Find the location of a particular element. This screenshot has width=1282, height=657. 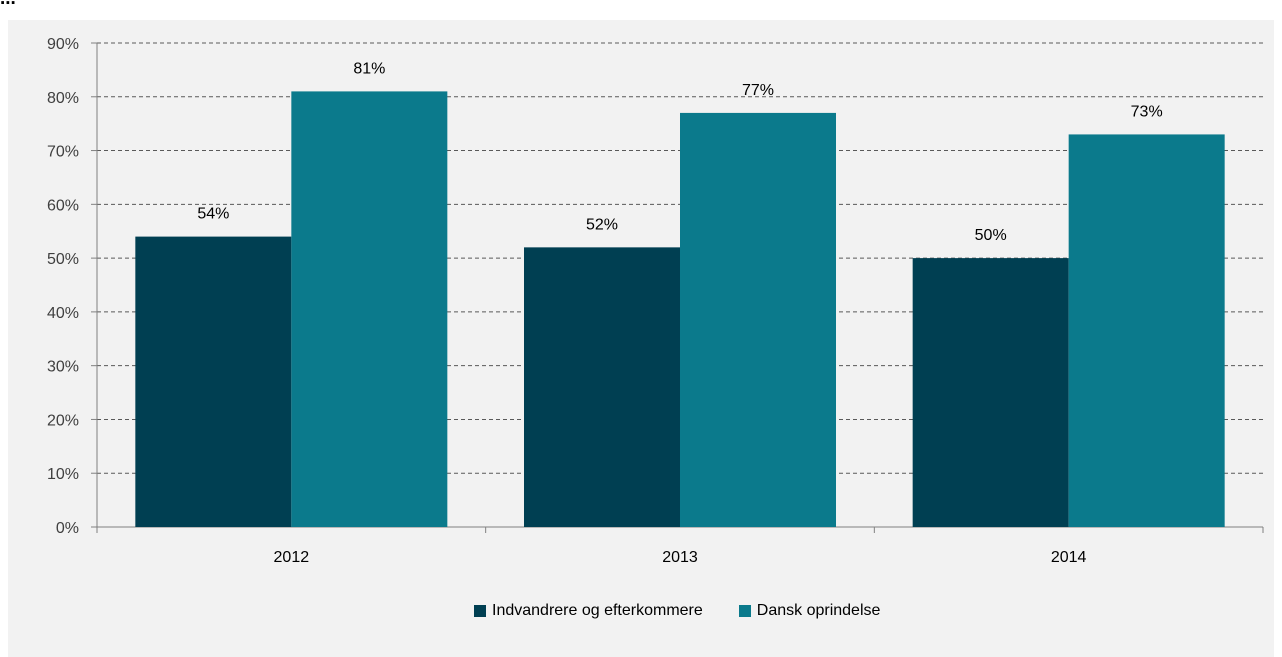

legend-item-series-1: Indvandrere og efterkommere is located at coordinates (588, 611).